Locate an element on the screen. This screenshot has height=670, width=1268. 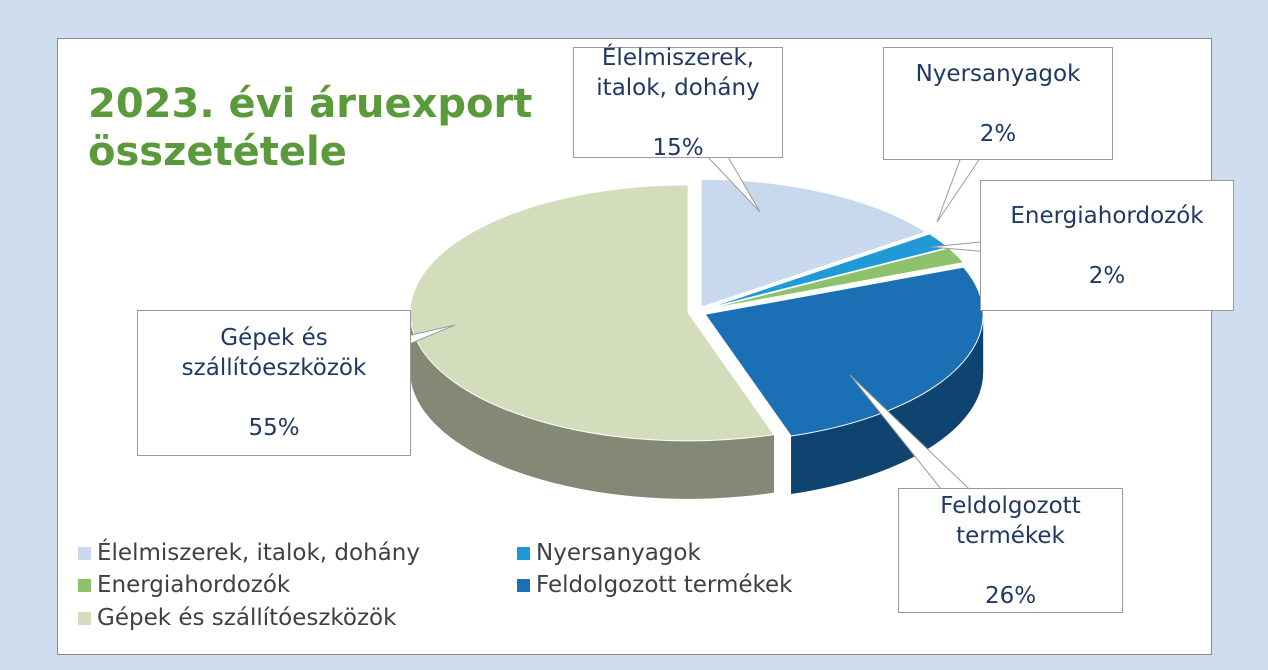
legend-item: Élelmiszerek, italok, dohány is located at coordinates (249, 553).